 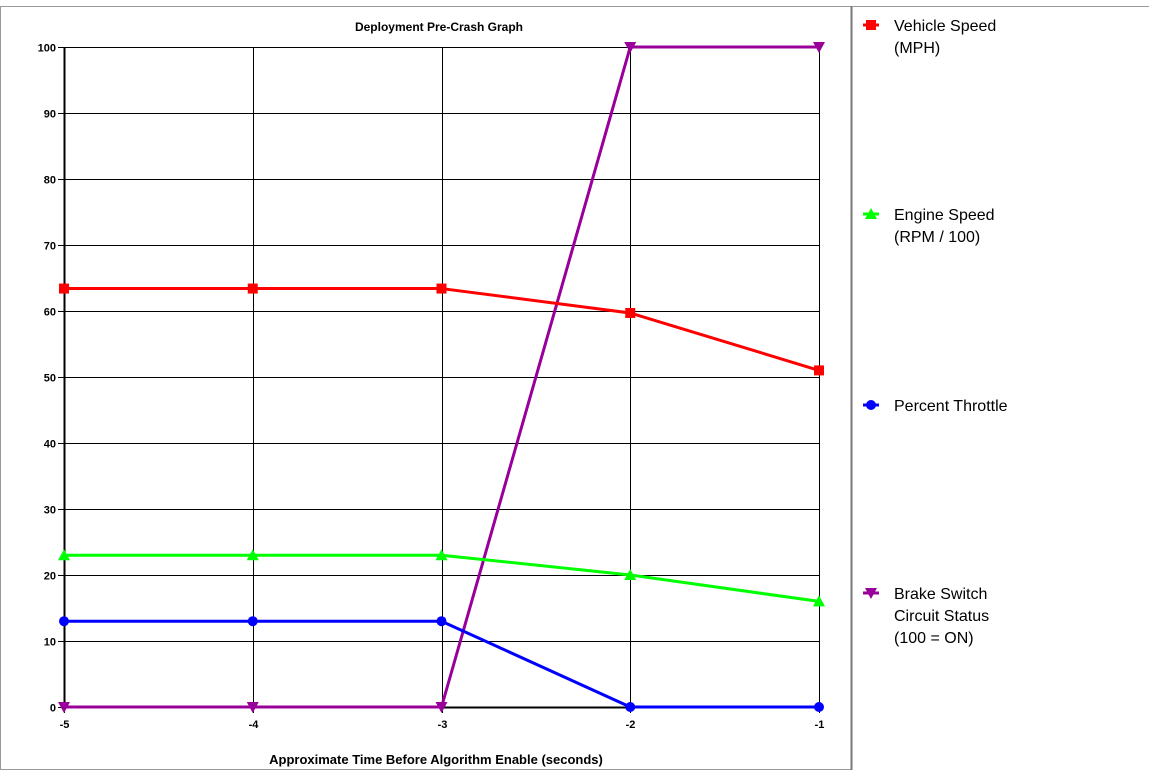 I want to click on y-tick-label: 80, so click(x=50, y=181).